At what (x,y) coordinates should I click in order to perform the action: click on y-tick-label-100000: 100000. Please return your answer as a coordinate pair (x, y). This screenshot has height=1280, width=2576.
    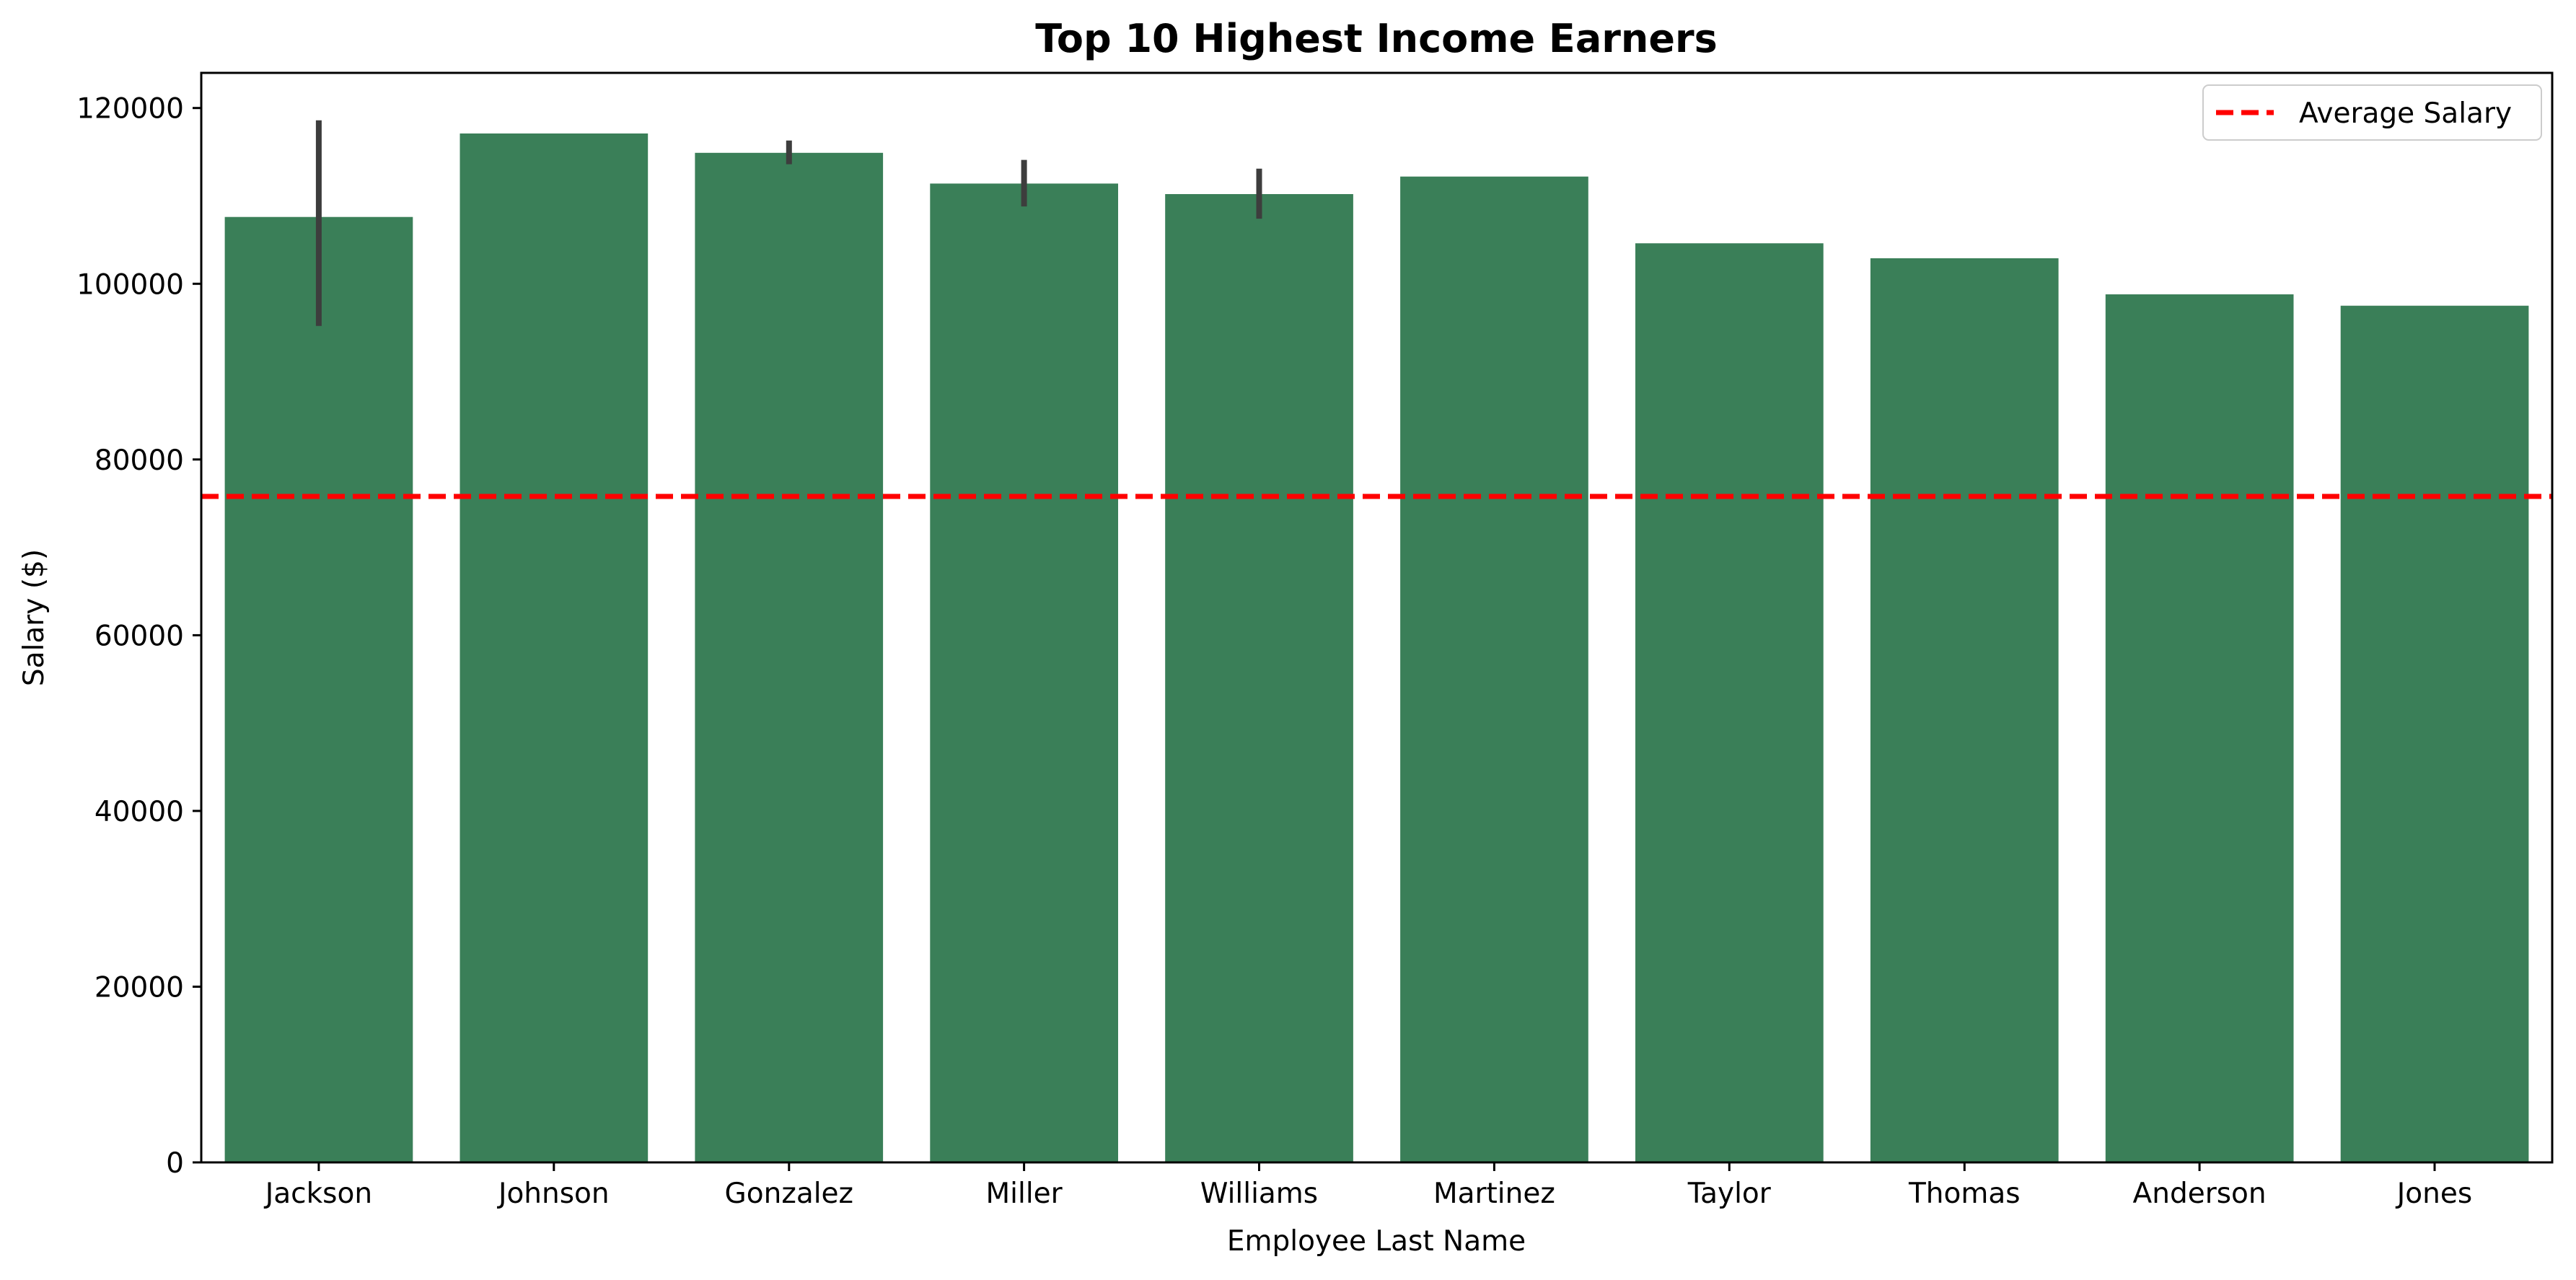
    Looking at the image, I should click on (130, 284).